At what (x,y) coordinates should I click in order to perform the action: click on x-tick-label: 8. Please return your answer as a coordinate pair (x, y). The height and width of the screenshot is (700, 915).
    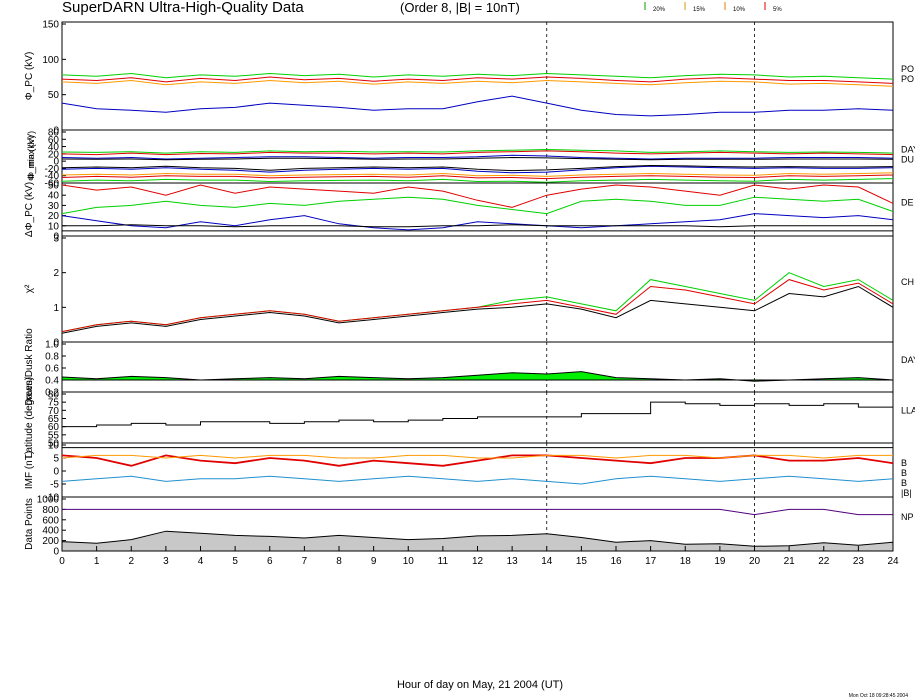
    Looking at the image, I should click on (339, 561).